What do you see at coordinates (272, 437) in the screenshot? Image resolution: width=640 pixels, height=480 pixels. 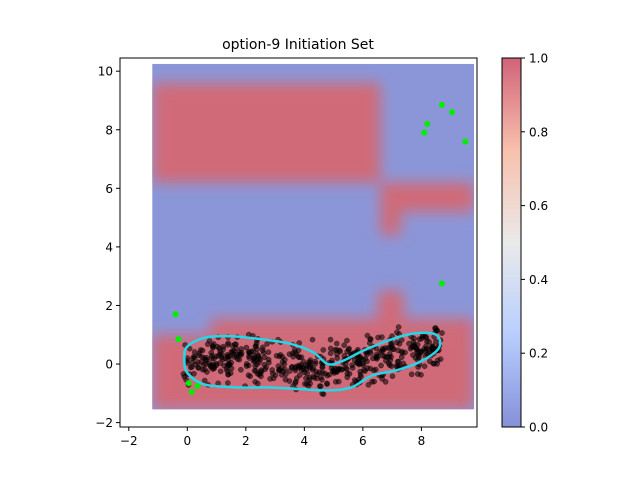 I see `x-axis: −2 0 2 4 6 8` at bounding box center [272, 437].